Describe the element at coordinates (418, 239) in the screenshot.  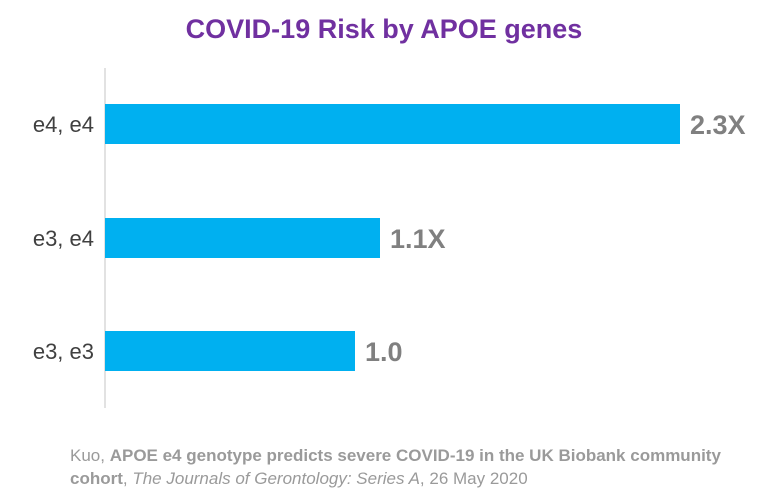
I see `data-label: 1.1X` at that location.